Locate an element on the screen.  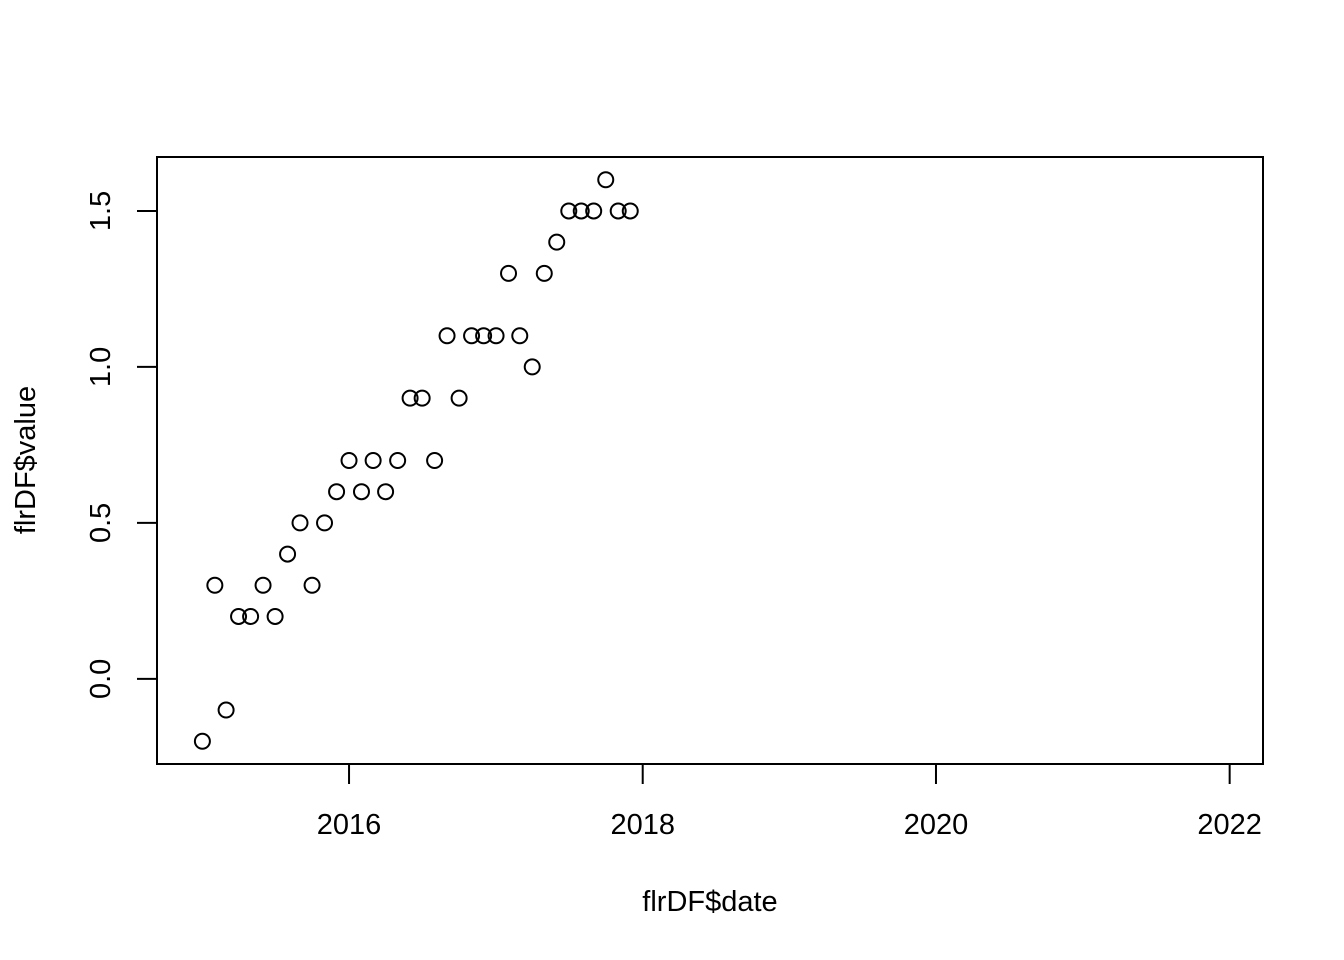
y-tick-label: 1.0 is located at coordinates (101, 367).